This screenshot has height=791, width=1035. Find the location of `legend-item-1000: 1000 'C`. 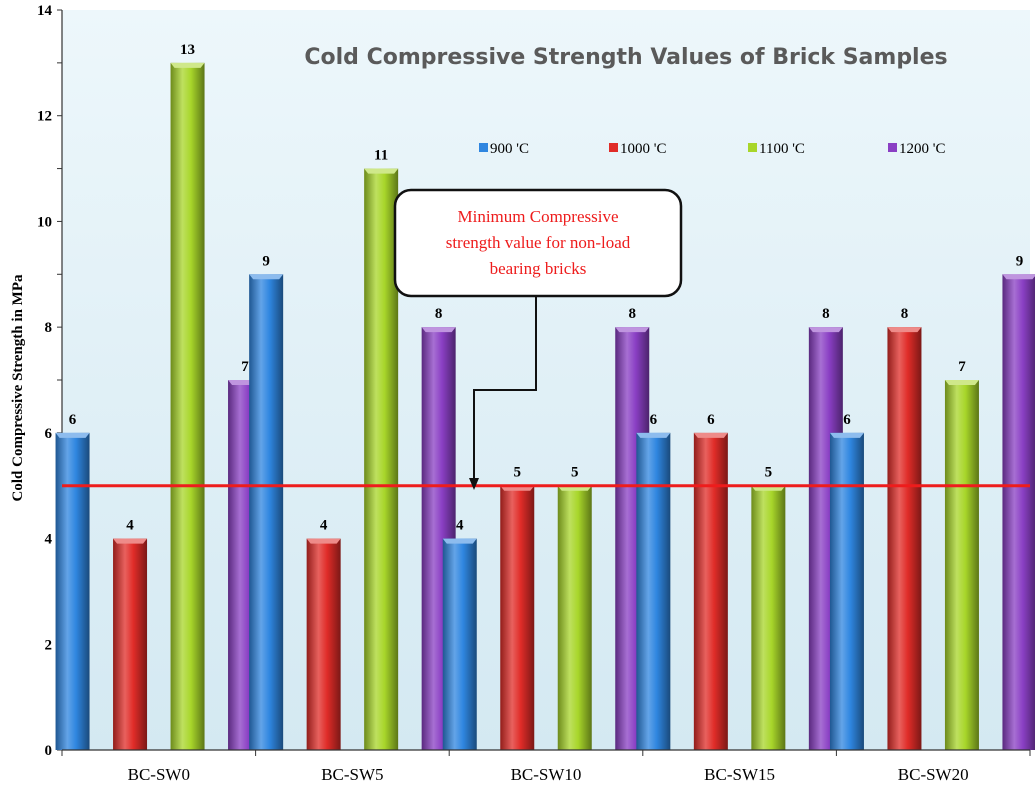

legend-item-1000: 1000 'C is located at coordinates (637, 149).